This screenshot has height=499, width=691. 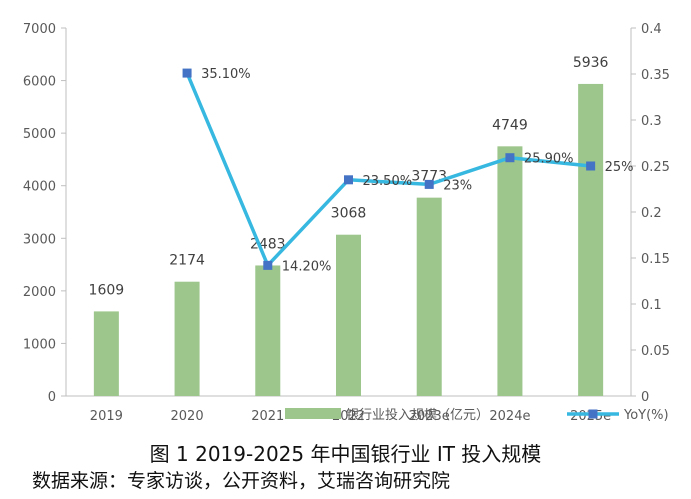 I want to click on legend-bar-swatch, so click(x=313, y=413).